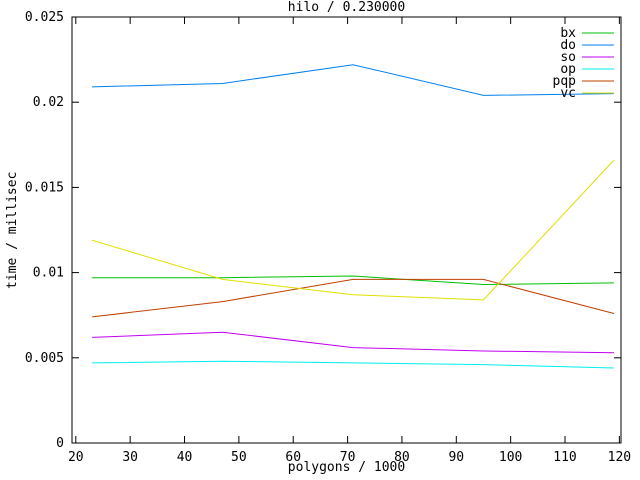 The height and width of the screenshot is (480, 640). I want to click on legend-label-pqp: pqp, so click(565, 81).